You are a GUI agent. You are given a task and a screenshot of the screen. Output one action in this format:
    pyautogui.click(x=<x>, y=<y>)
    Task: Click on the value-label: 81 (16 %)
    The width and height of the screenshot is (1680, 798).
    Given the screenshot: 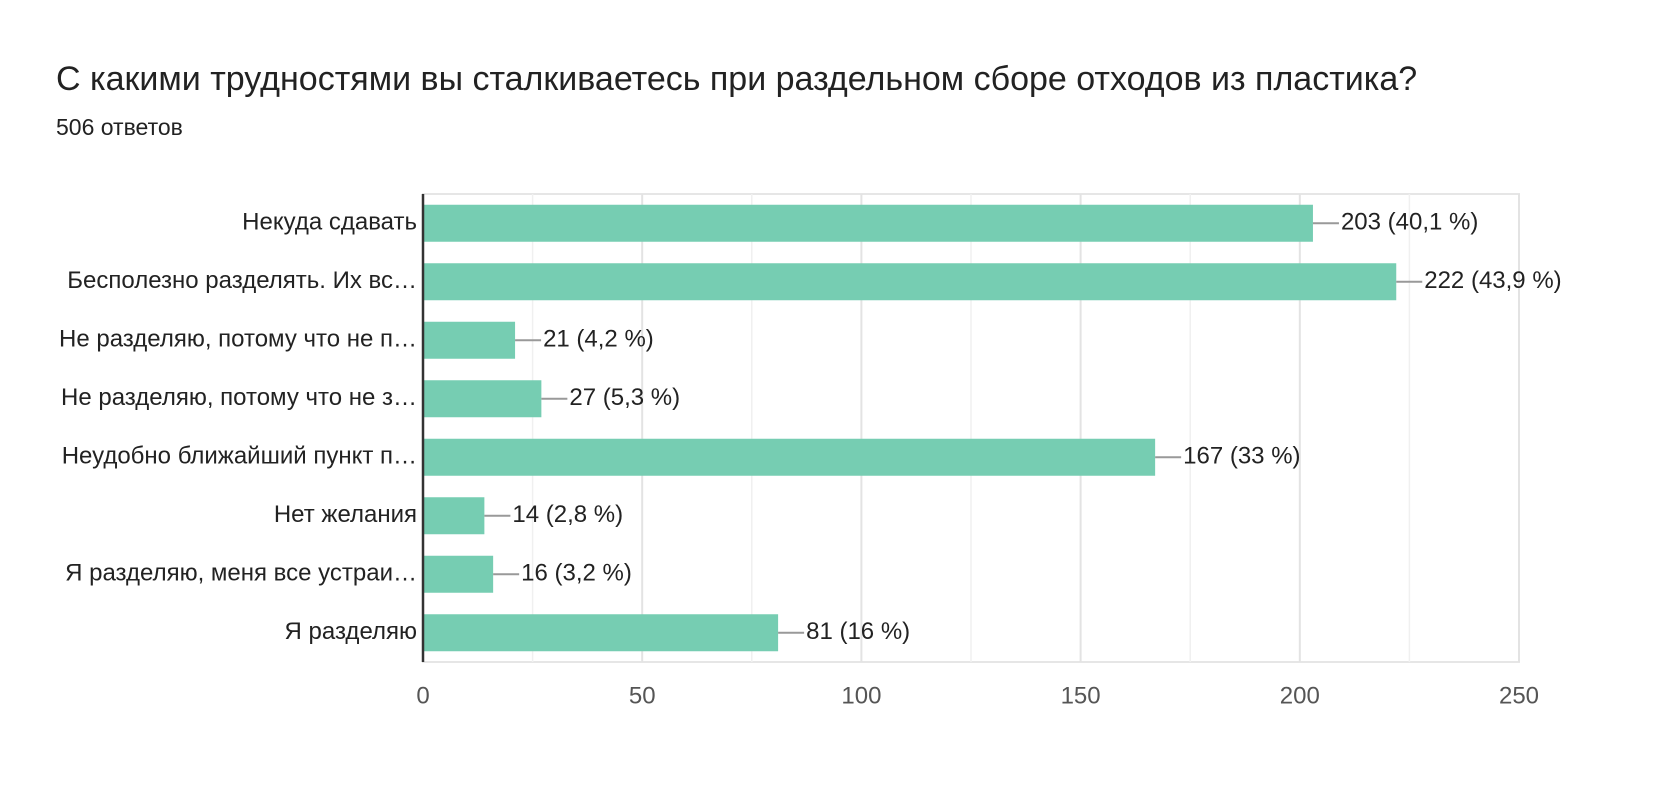 What is the action you would take?
    pyautogui.click(x=858, y=631)
    